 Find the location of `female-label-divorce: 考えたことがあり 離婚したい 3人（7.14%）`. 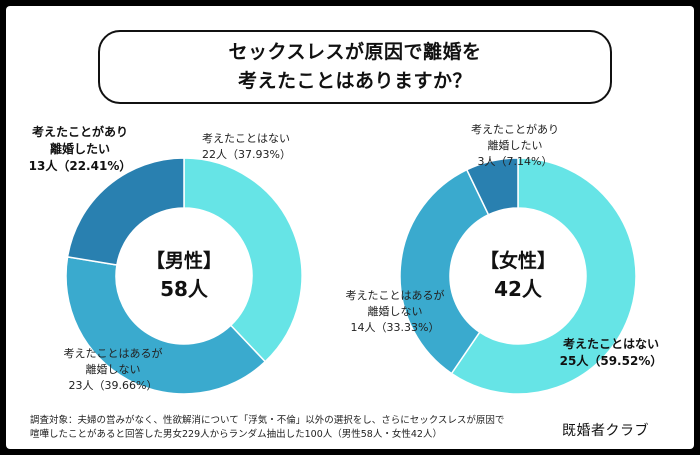

female-label-divorce: 考えたことがあり 離婚したい 3人（7.14%） is located at coordinates (515, 146).